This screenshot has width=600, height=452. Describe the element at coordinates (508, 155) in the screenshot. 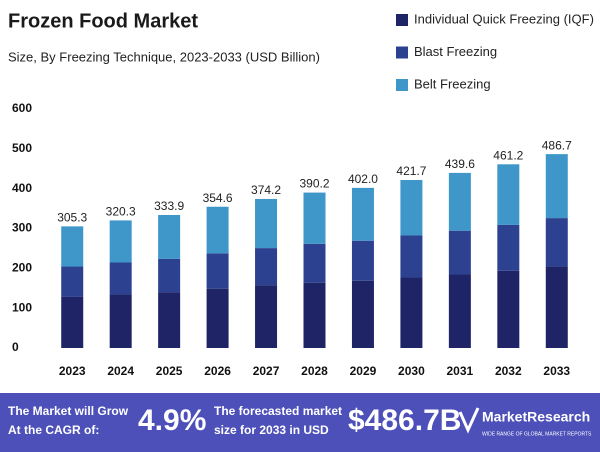

I see `total-label: 461.2` at that location.